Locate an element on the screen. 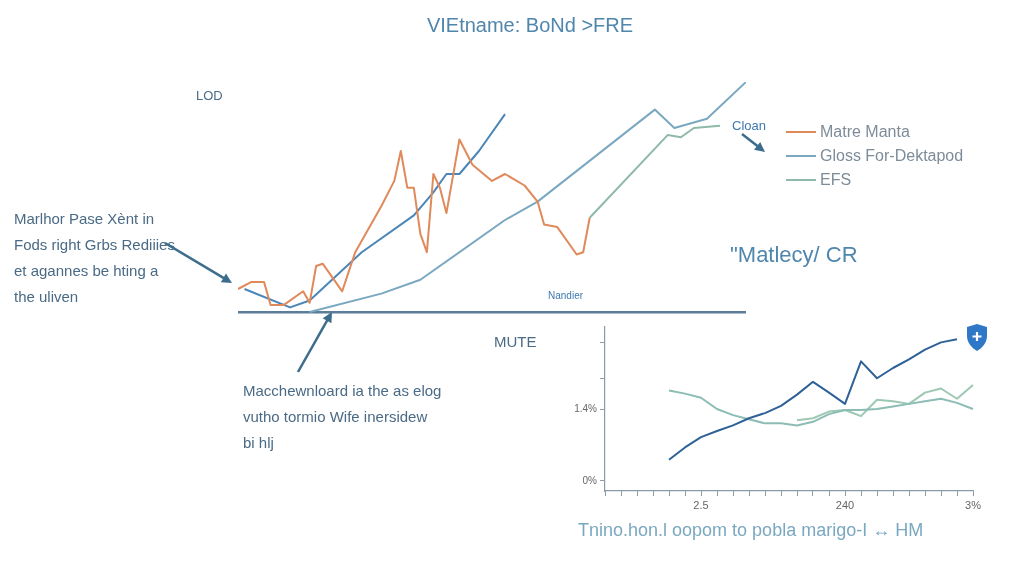 The width and height of the screenshot is (1024, 576). legend-label: EFS is located at coordinates (836, 180).